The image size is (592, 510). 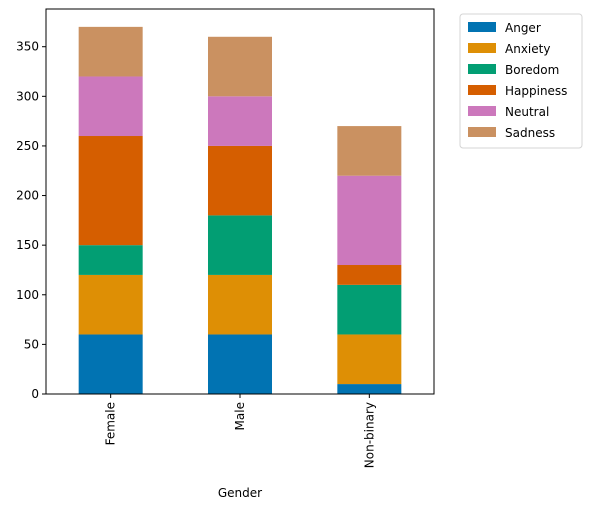 What do you see at coordinates (369, 389) in the screenshot?
I see `bar-segment-anger-non-binary` at bounding box center [369, 389].